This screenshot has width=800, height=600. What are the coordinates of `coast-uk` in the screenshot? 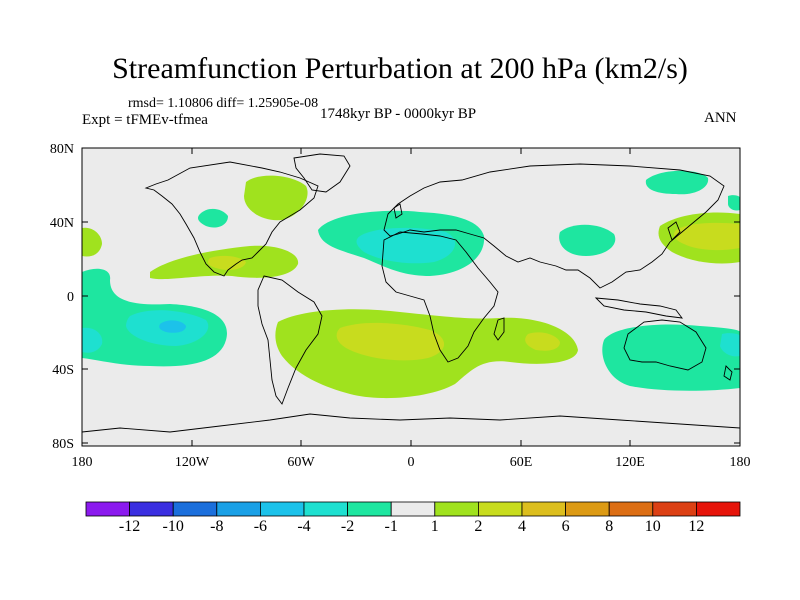 It's located at (398, 211).